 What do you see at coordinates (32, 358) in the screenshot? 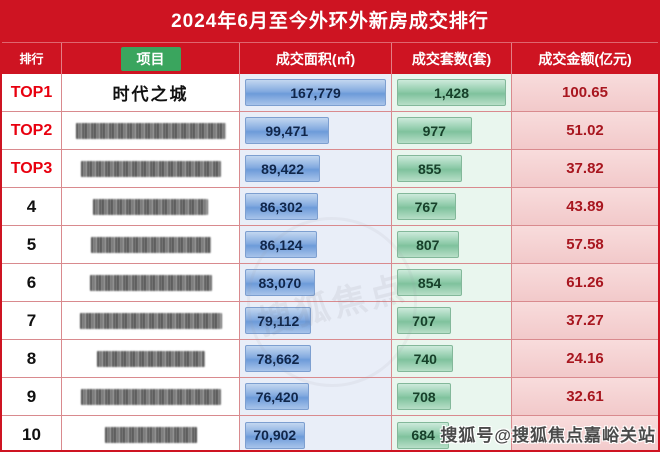
I see `rank-cell: 8` at bounding box center [32, 358].